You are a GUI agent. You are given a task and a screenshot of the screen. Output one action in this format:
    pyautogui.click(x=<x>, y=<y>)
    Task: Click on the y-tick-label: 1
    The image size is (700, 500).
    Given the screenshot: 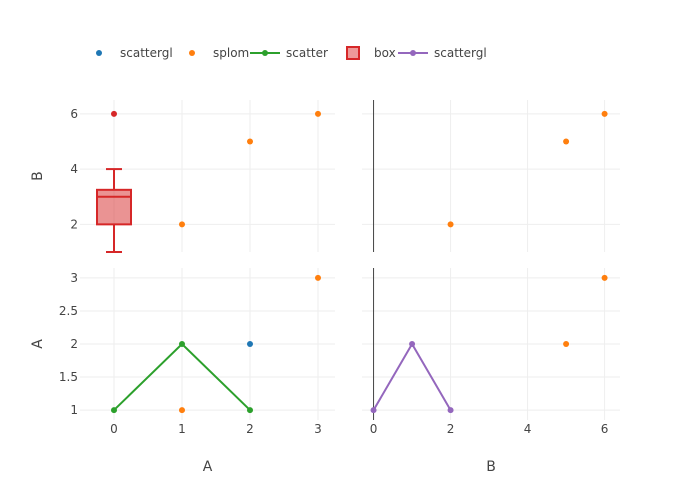 What is the action you would take?
    pyautogui.click(x=74, y=410)
    